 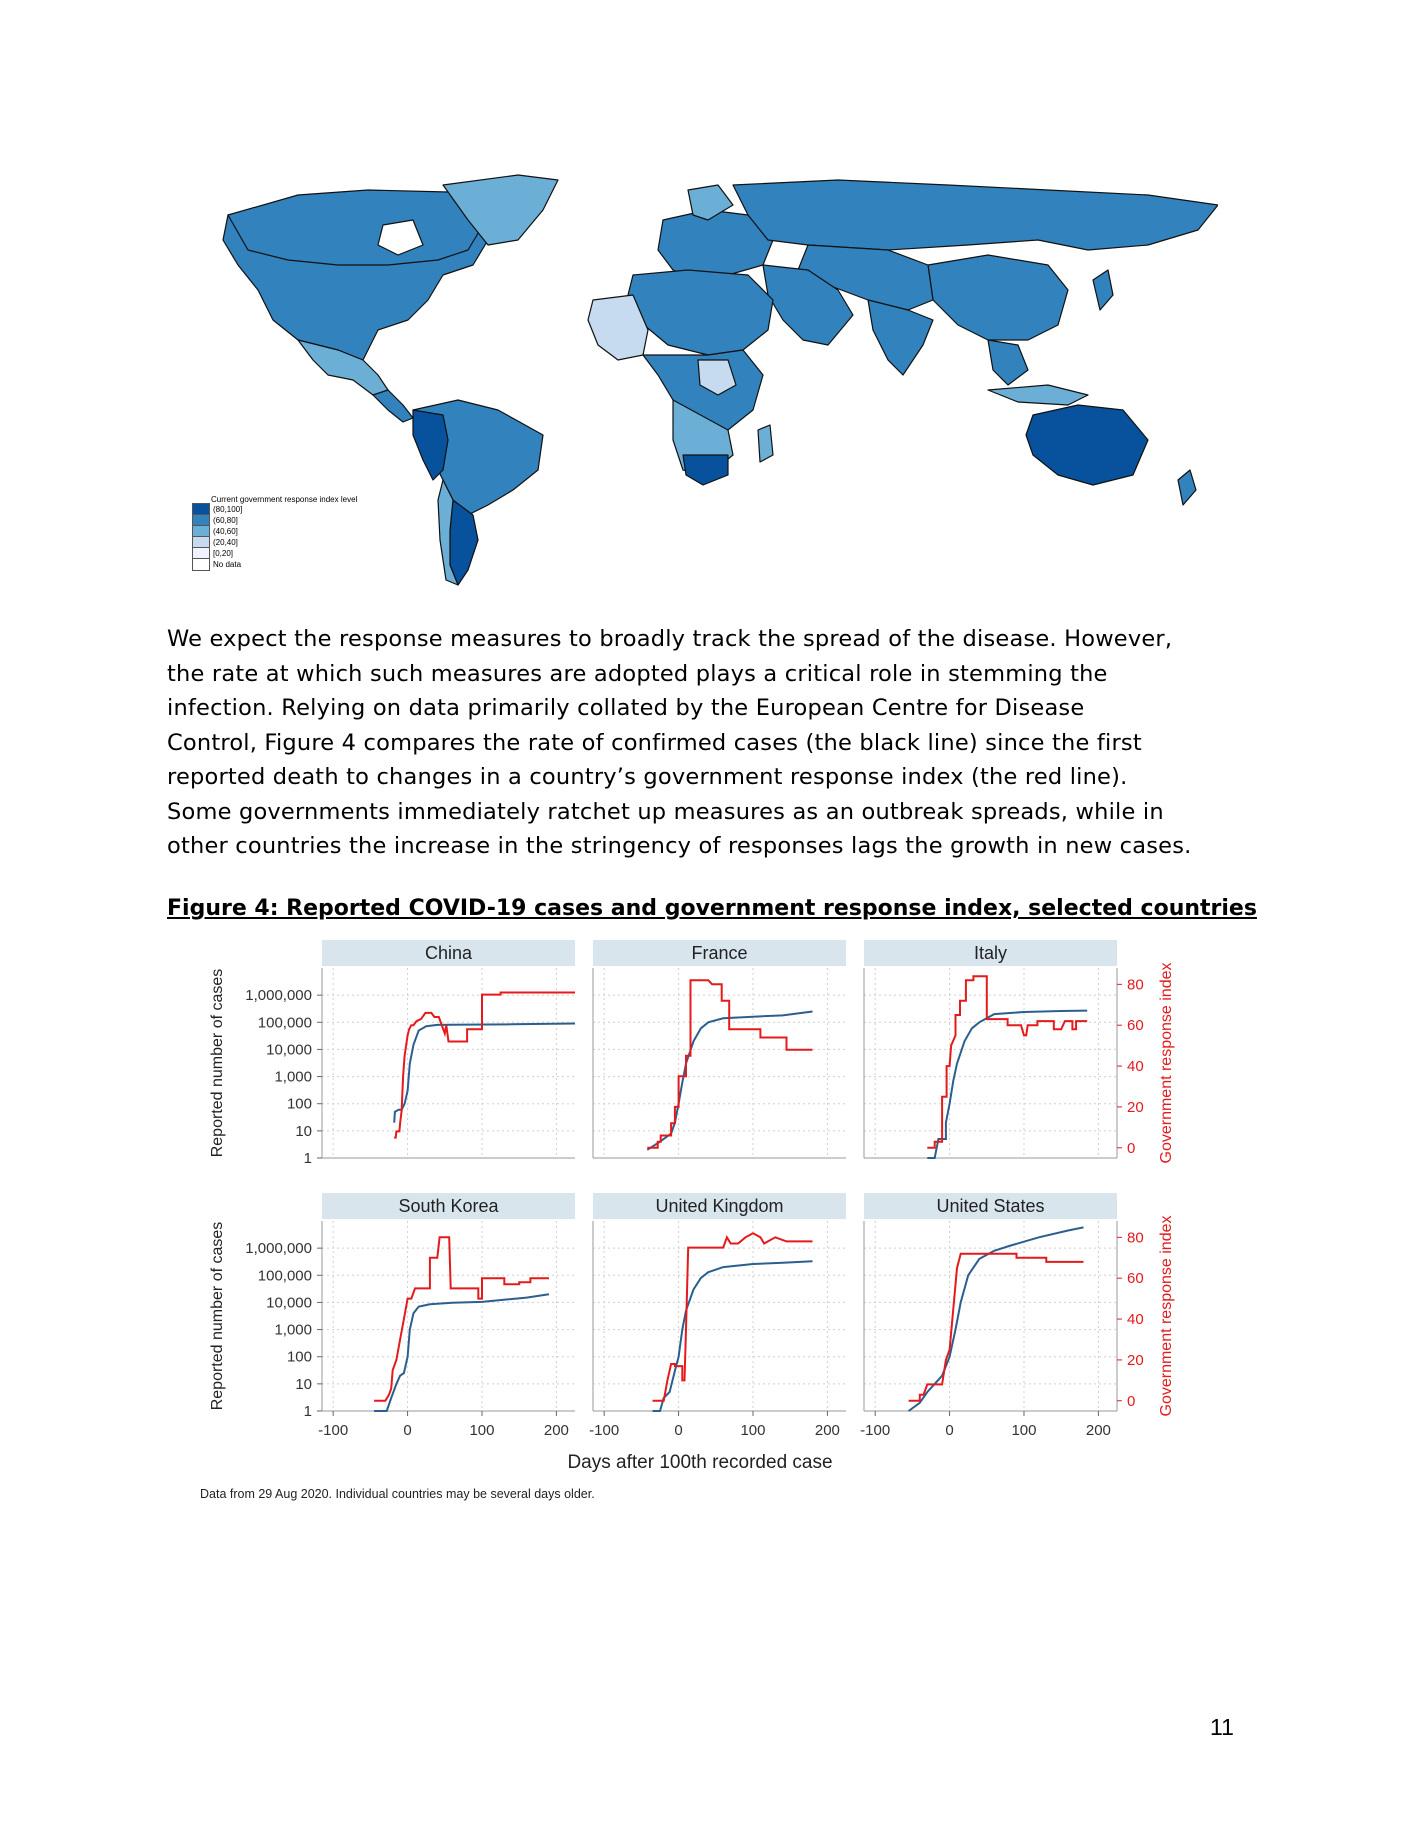 I want to click on facet-label: France, so click(x=719, y=953).